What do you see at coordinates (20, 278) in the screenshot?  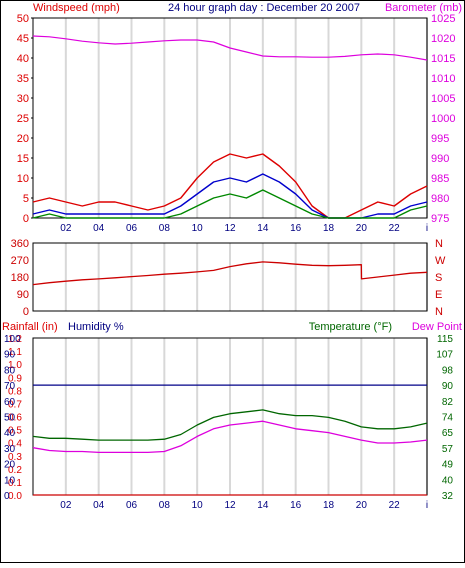 I see `direction-tick-label: 180` at bounding box center [20, 278].